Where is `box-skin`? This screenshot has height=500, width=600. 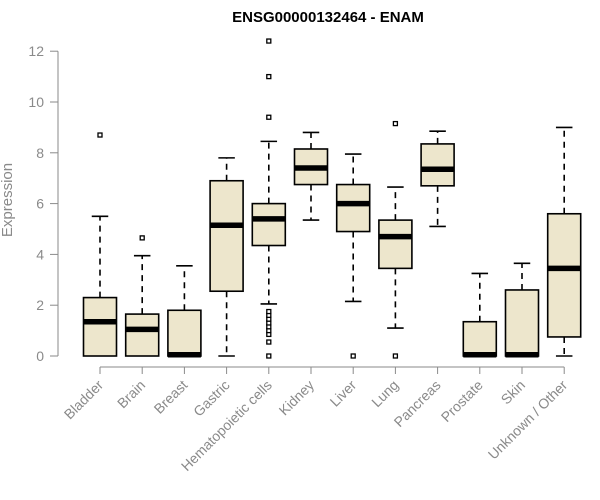 box-skin is located at coordinates (522, 310).